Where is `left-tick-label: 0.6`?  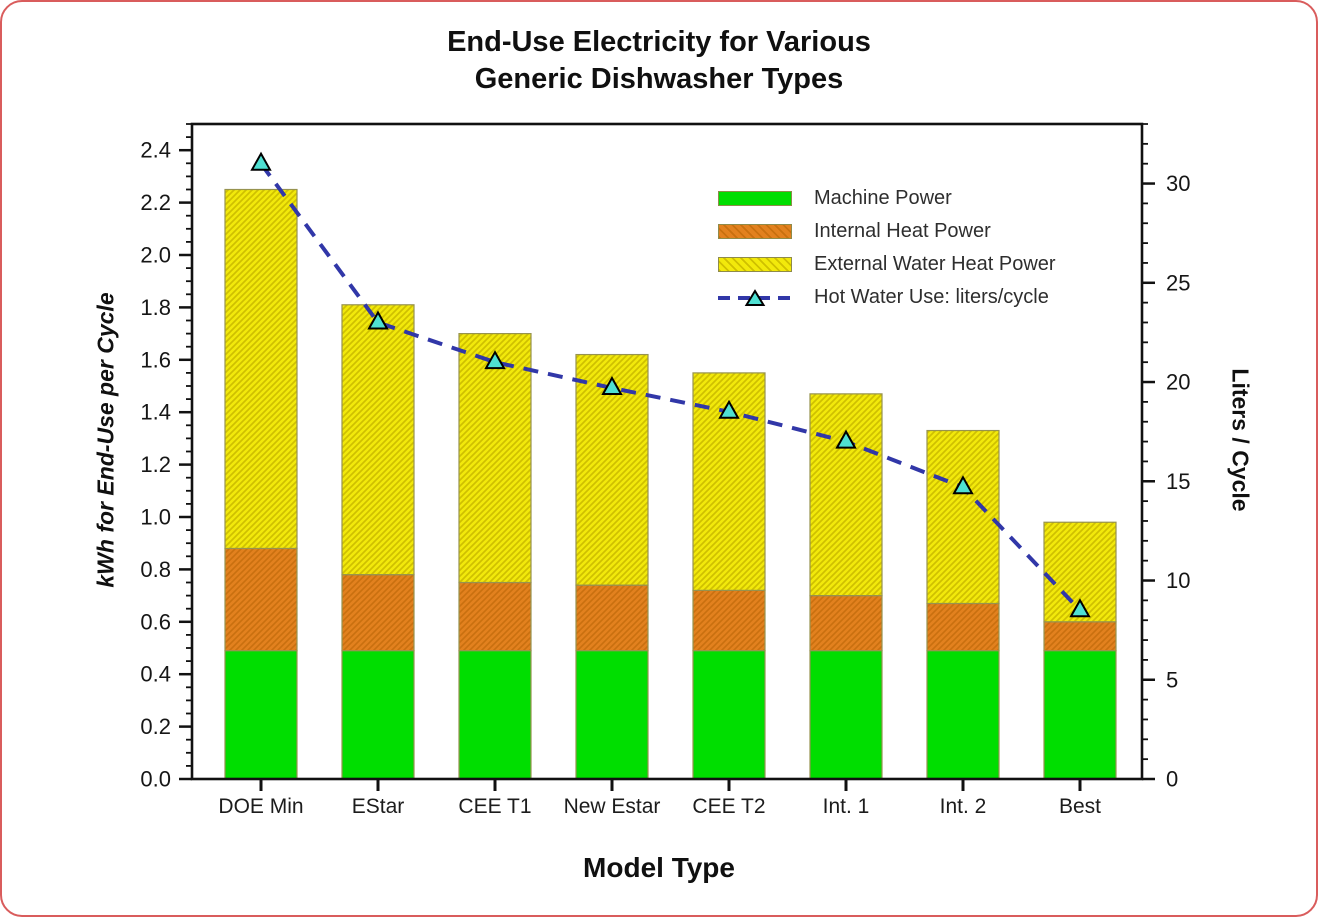
left-tick-label: 0.6 is located at coordinates (155, 621).